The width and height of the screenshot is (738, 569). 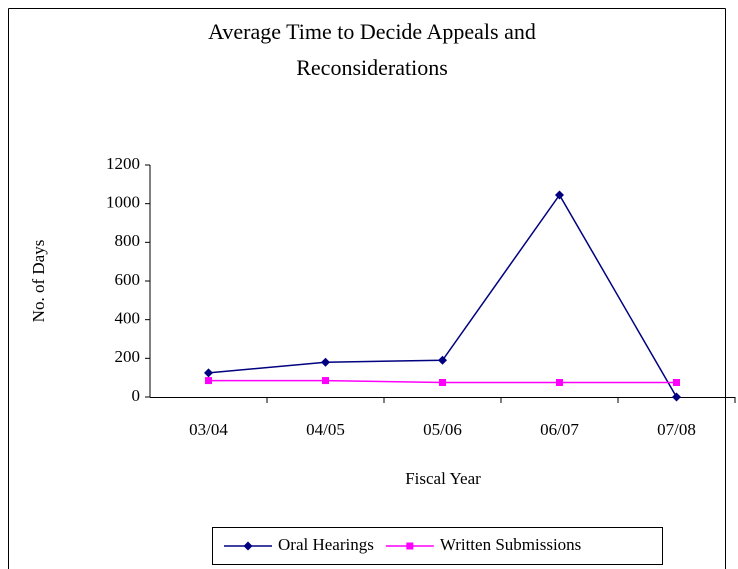 What do you see at coordinates (136, 395) in the screenshot?
I see `y-tick-label: 0` at bounding box center [136, 395].